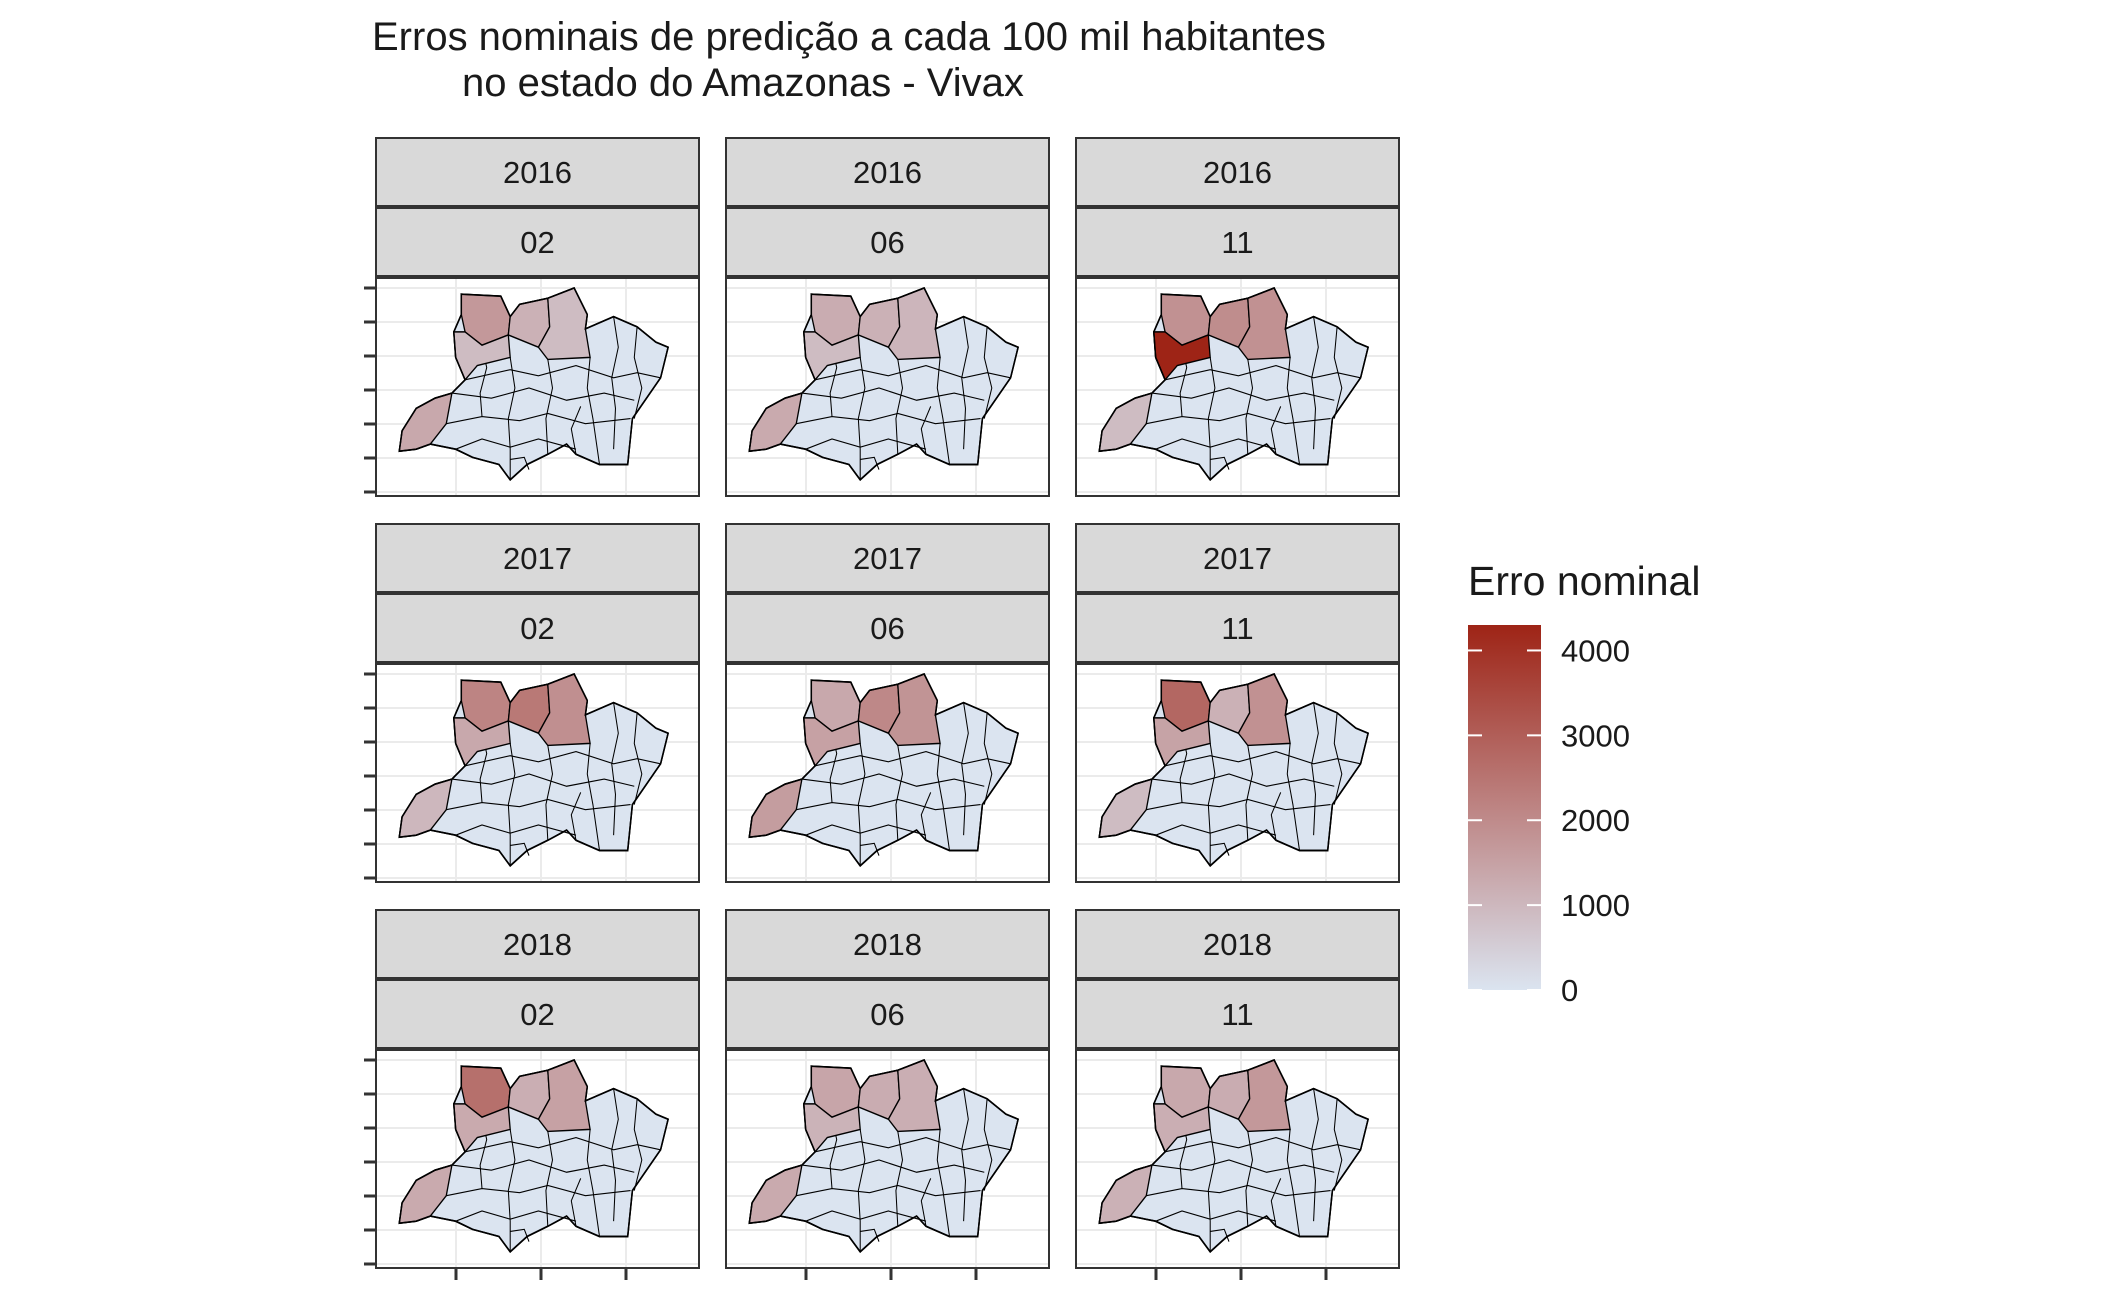  Describe the element at coordinates (1595, 650) in the screenshot. I see `legend-tick-label: 4000` at that location.